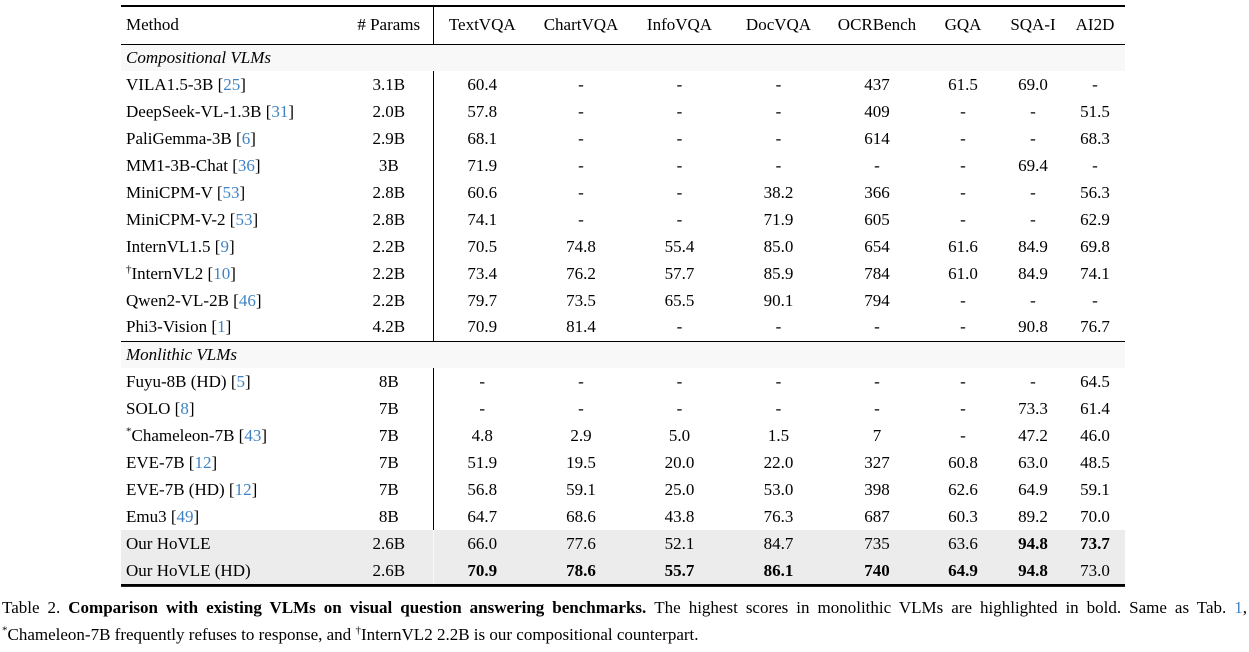 The image size is (1249, 652). I want to click on method-cell: MiniCPM-V [53], so click(186, 192).